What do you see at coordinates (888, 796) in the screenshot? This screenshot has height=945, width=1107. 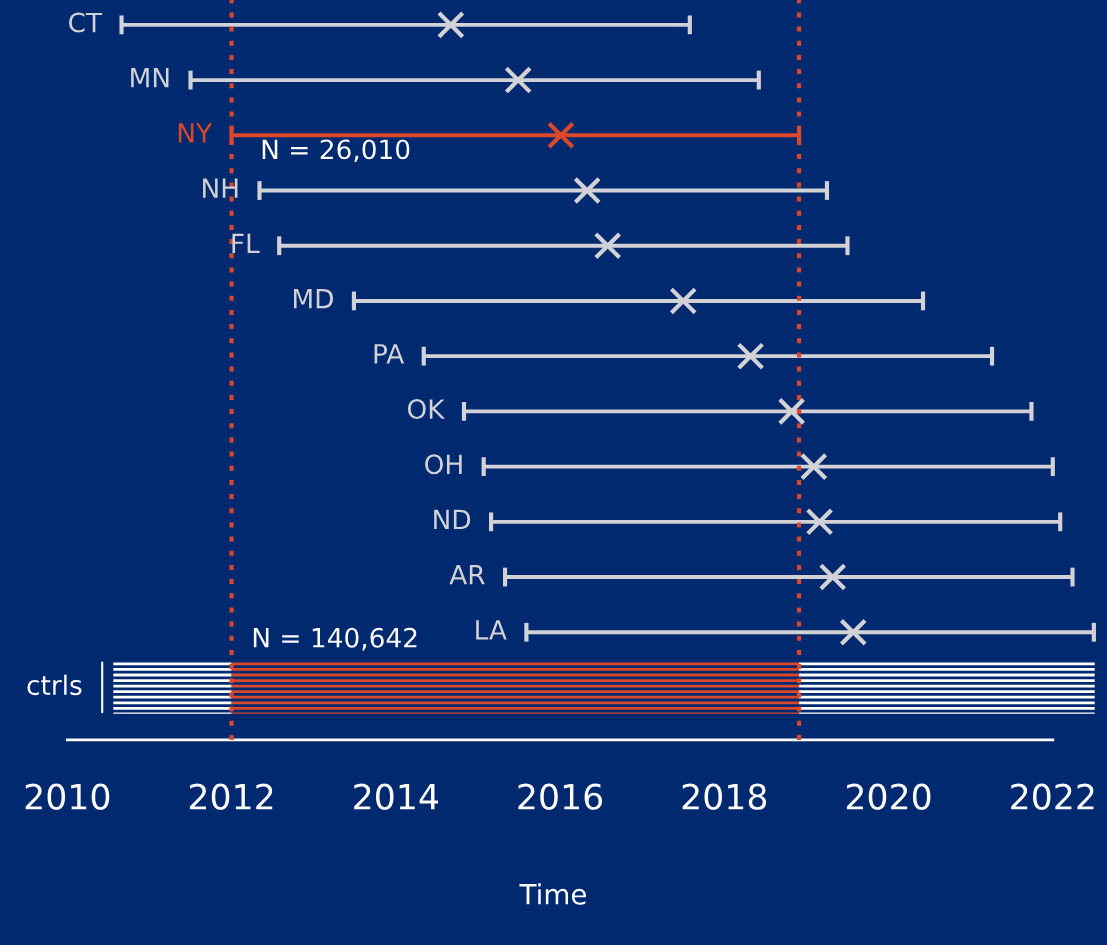 I see `x-tick-label: 2020` at bounding box center [888, 796].